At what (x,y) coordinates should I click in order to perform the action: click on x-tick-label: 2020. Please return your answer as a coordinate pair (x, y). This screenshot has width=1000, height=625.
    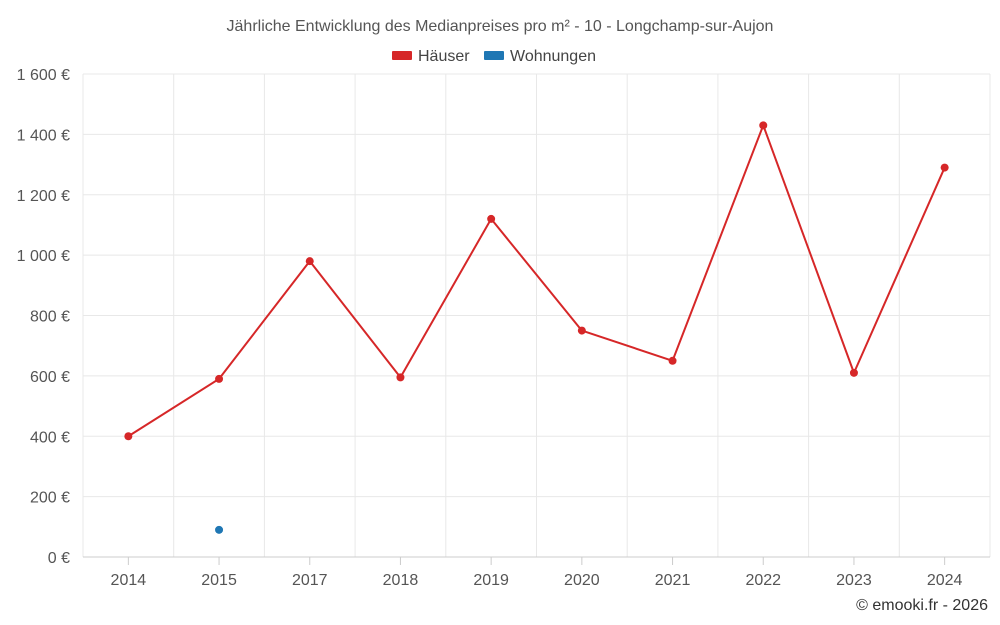
    Looking at the image, I should click on (582, 580).